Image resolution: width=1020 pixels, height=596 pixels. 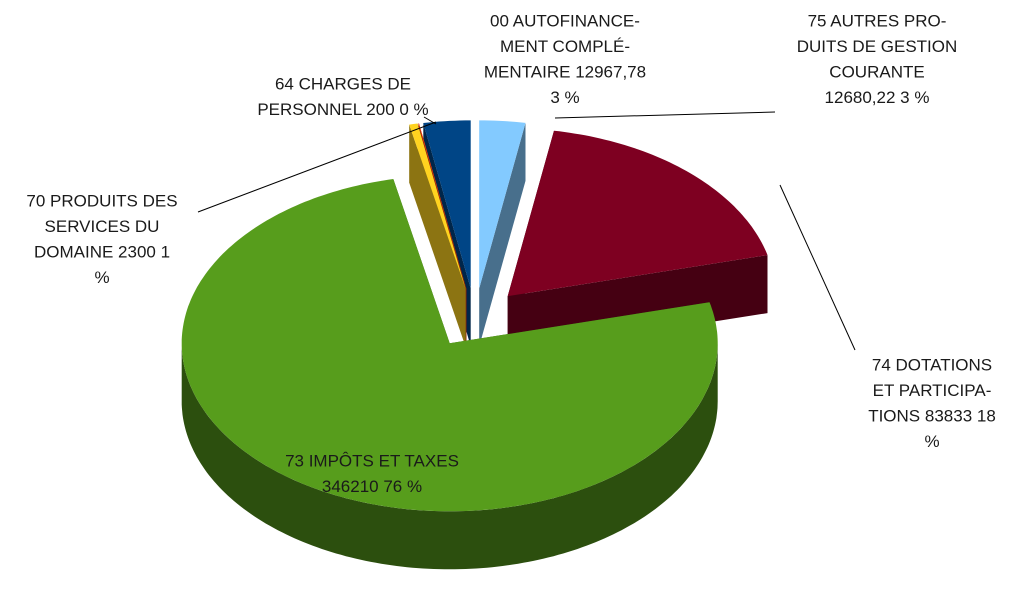 I want to click on slice-label: DUITS DE GESTION, so click(x=877, y=46).